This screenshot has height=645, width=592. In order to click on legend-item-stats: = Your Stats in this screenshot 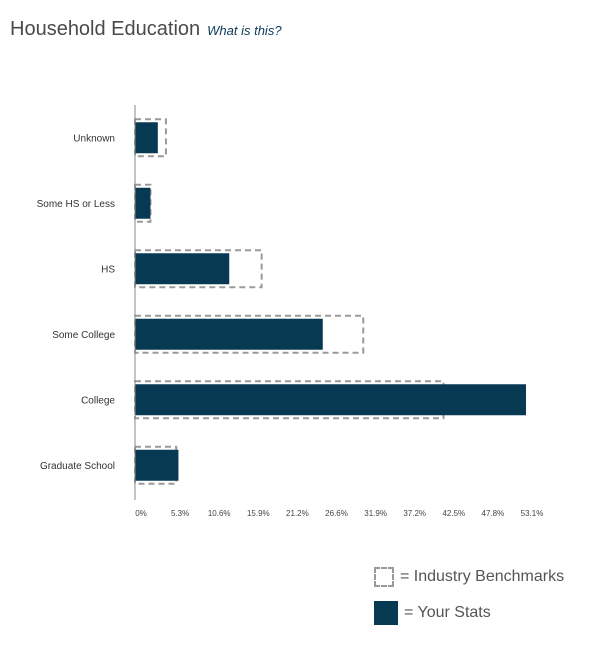, I will do `click(469, 613)`.